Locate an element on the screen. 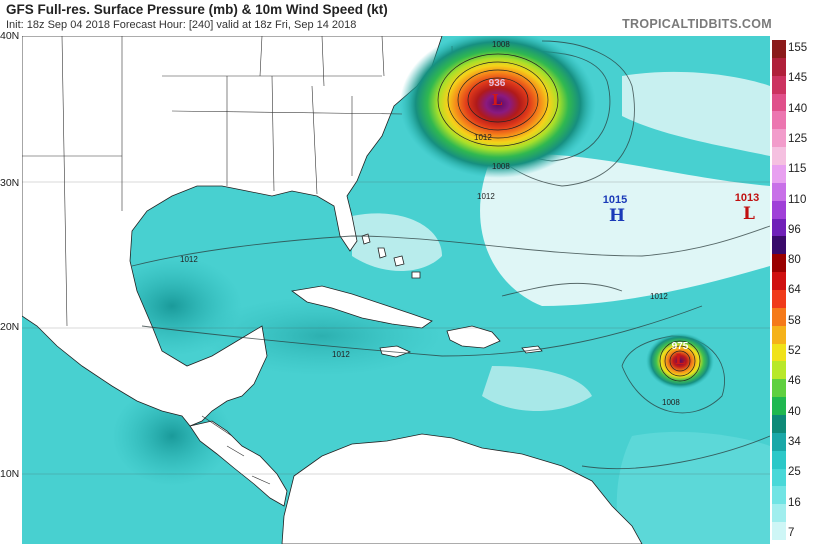 The width and height of the screenshot is (818, 544). wind-speed-colorbar: 155 145 140 125 115 110 96 80 64 58 52 46 40 34 25 16 7 is located at coordinates (794, 290).